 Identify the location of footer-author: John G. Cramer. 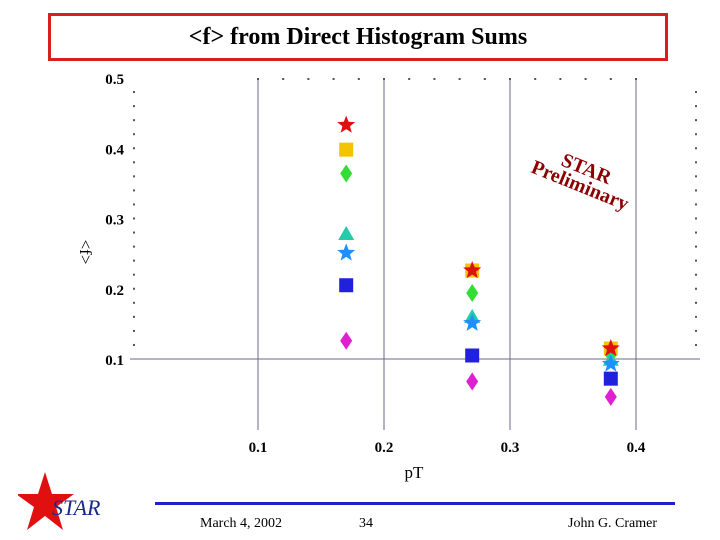
(613, 523).